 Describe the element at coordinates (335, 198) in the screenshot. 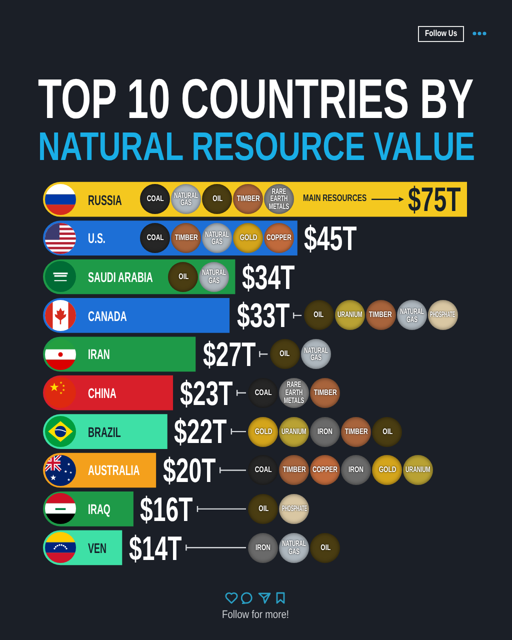

I see `annotation: MAIN RESOURCES` at that location.